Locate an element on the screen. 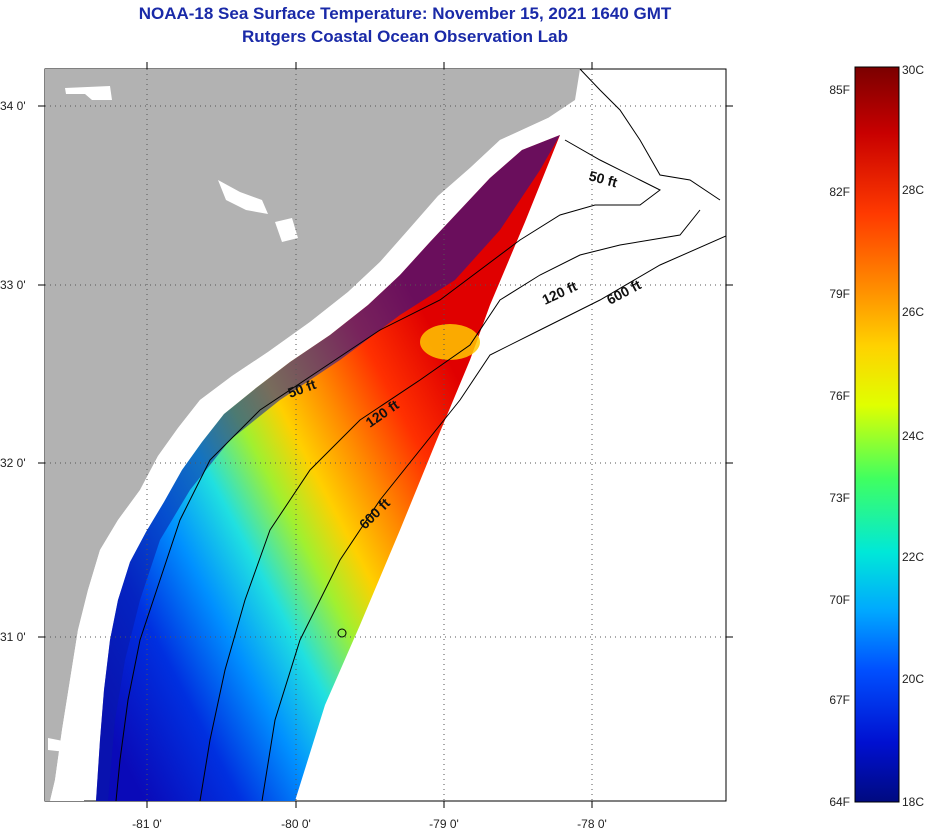 The height and width of the screenshot is (832, 936). colorbar-label-f: 82F is located at coordinates (839, 192).